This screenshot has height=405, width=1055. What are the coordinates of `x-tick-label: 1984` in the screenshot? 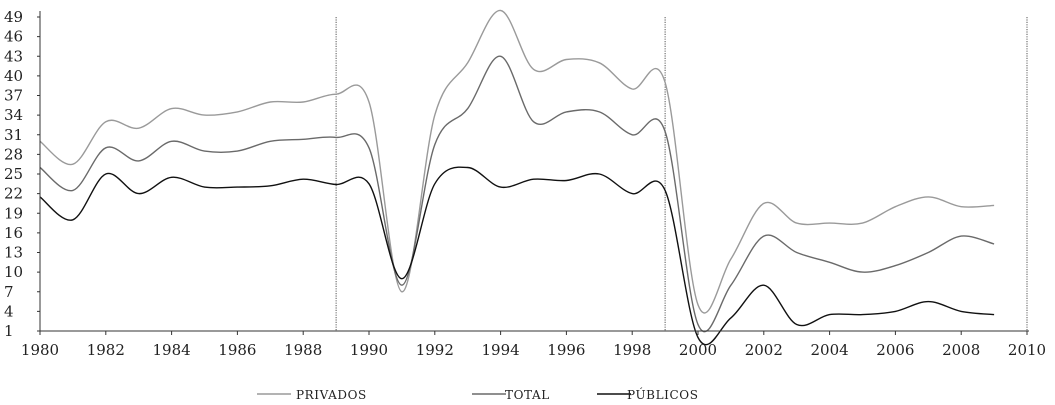 It's located at (172, 350).